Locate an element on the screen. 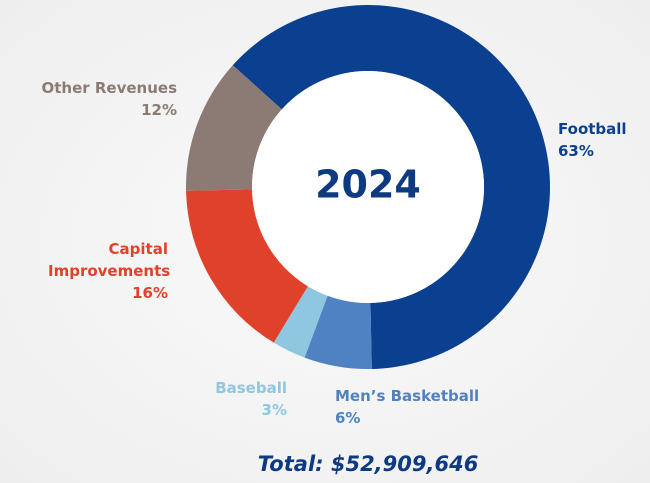 This screenshot has width=650, height=483. slice-label: Capital Improvements 16% is located at coordinates (109, 271).